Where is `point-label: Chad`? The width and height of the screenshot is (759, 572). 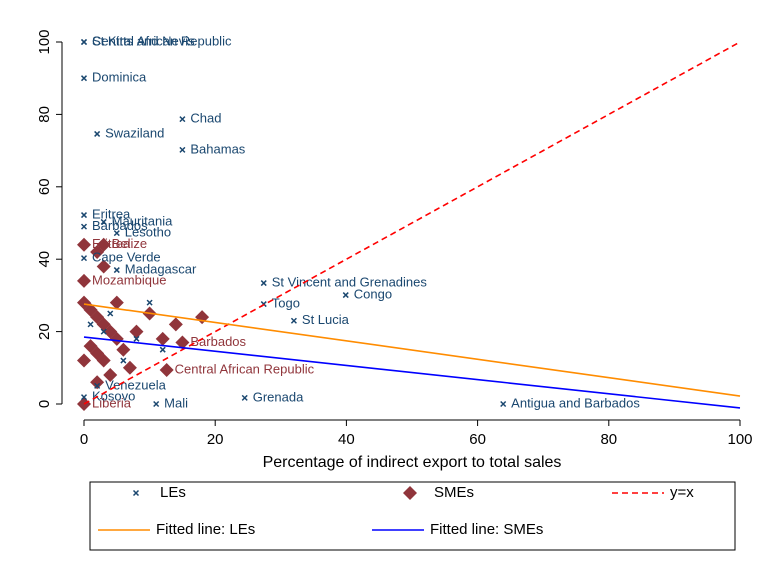 point-label: Chad is located at coordinates (205, 118).